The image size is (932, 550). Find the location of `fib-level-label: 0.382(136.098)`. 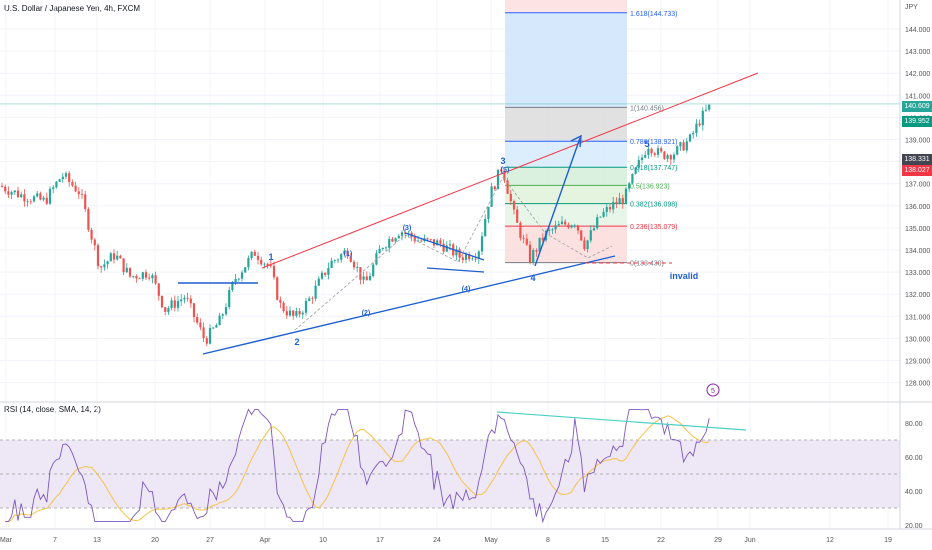

fib-level-label: 0.382(136.098) is located at coordinates (653, 205).